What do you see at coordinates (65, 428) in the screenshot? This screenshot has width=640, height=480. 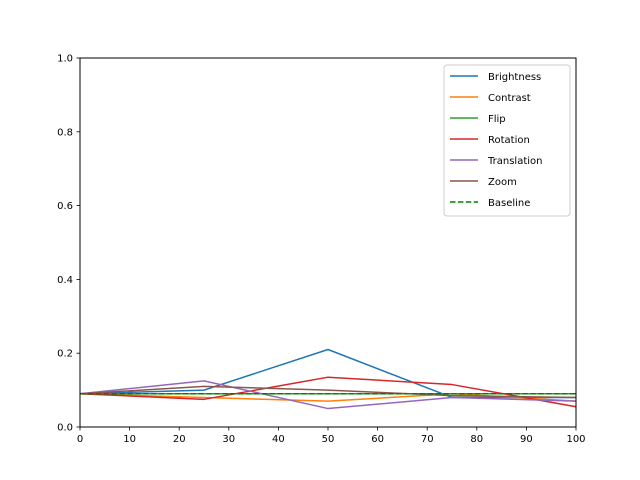 I see `y-tick-label: 0.0` at bounding box center [65, 428].